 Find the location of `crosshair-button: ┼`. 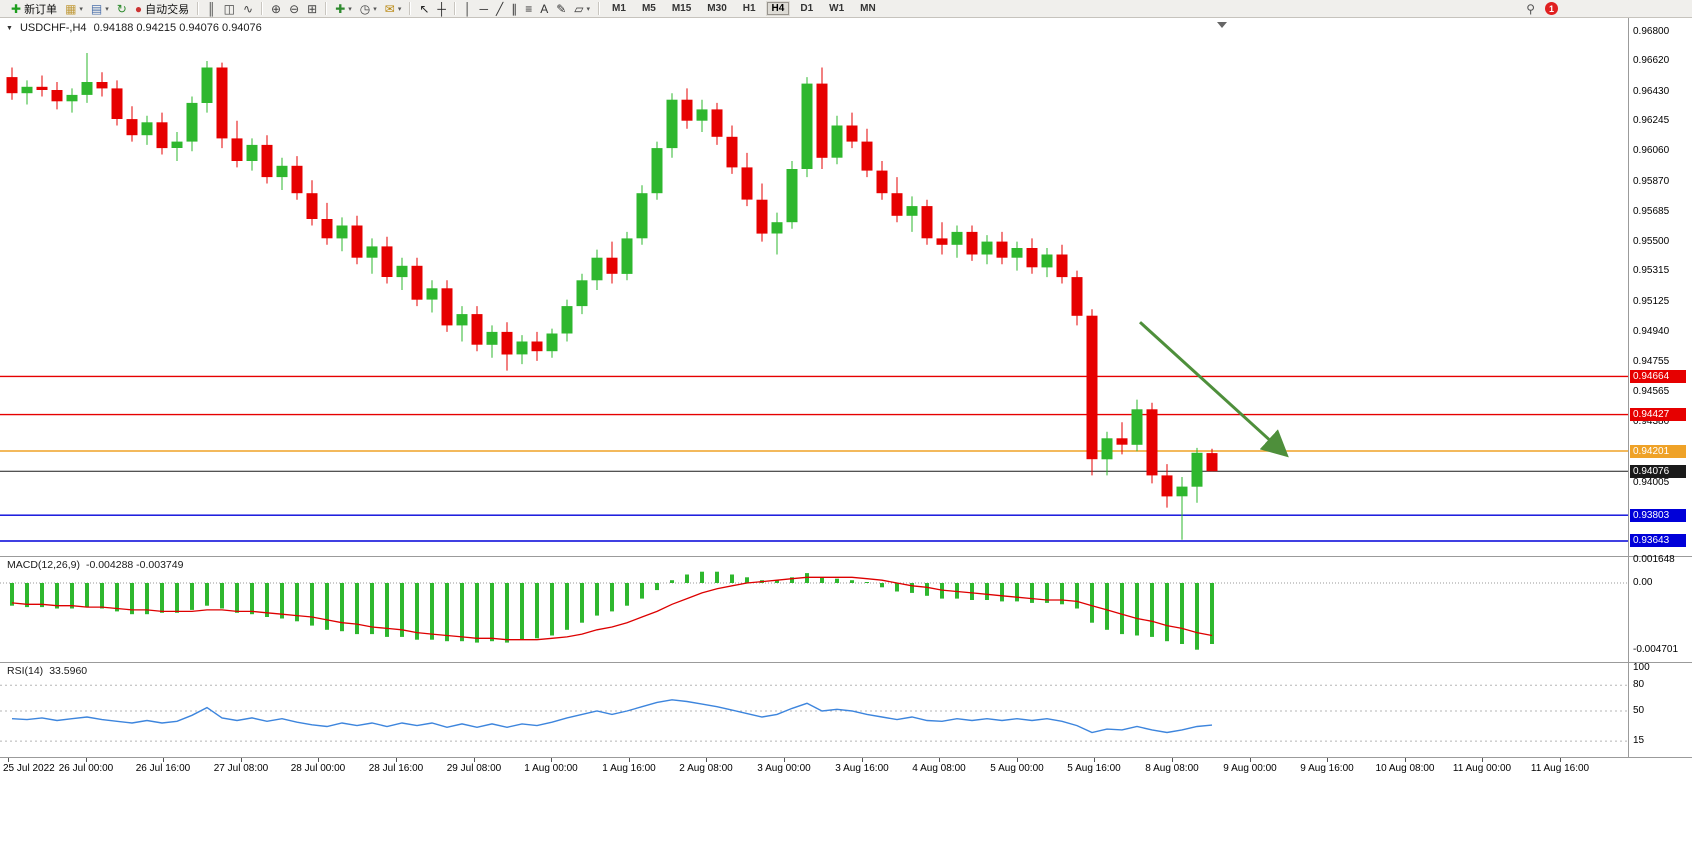

crosshair-button: ┼ is located at coordinates (441, 9).